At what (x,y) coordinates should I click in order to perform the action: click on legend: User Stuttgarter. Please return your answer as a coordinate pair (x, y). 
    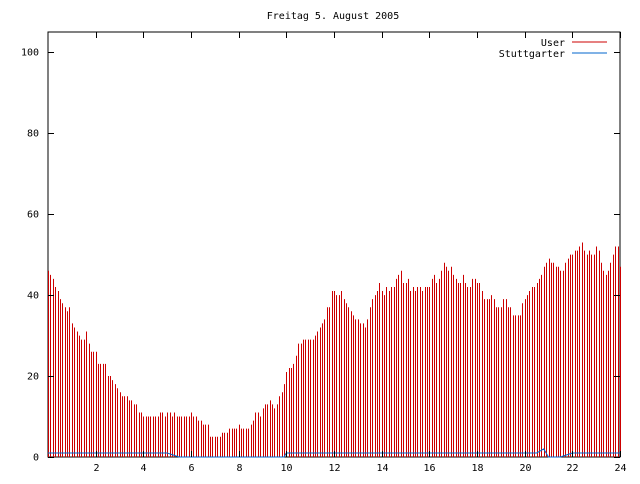
    Looking at the image, I should click on (553, 49).